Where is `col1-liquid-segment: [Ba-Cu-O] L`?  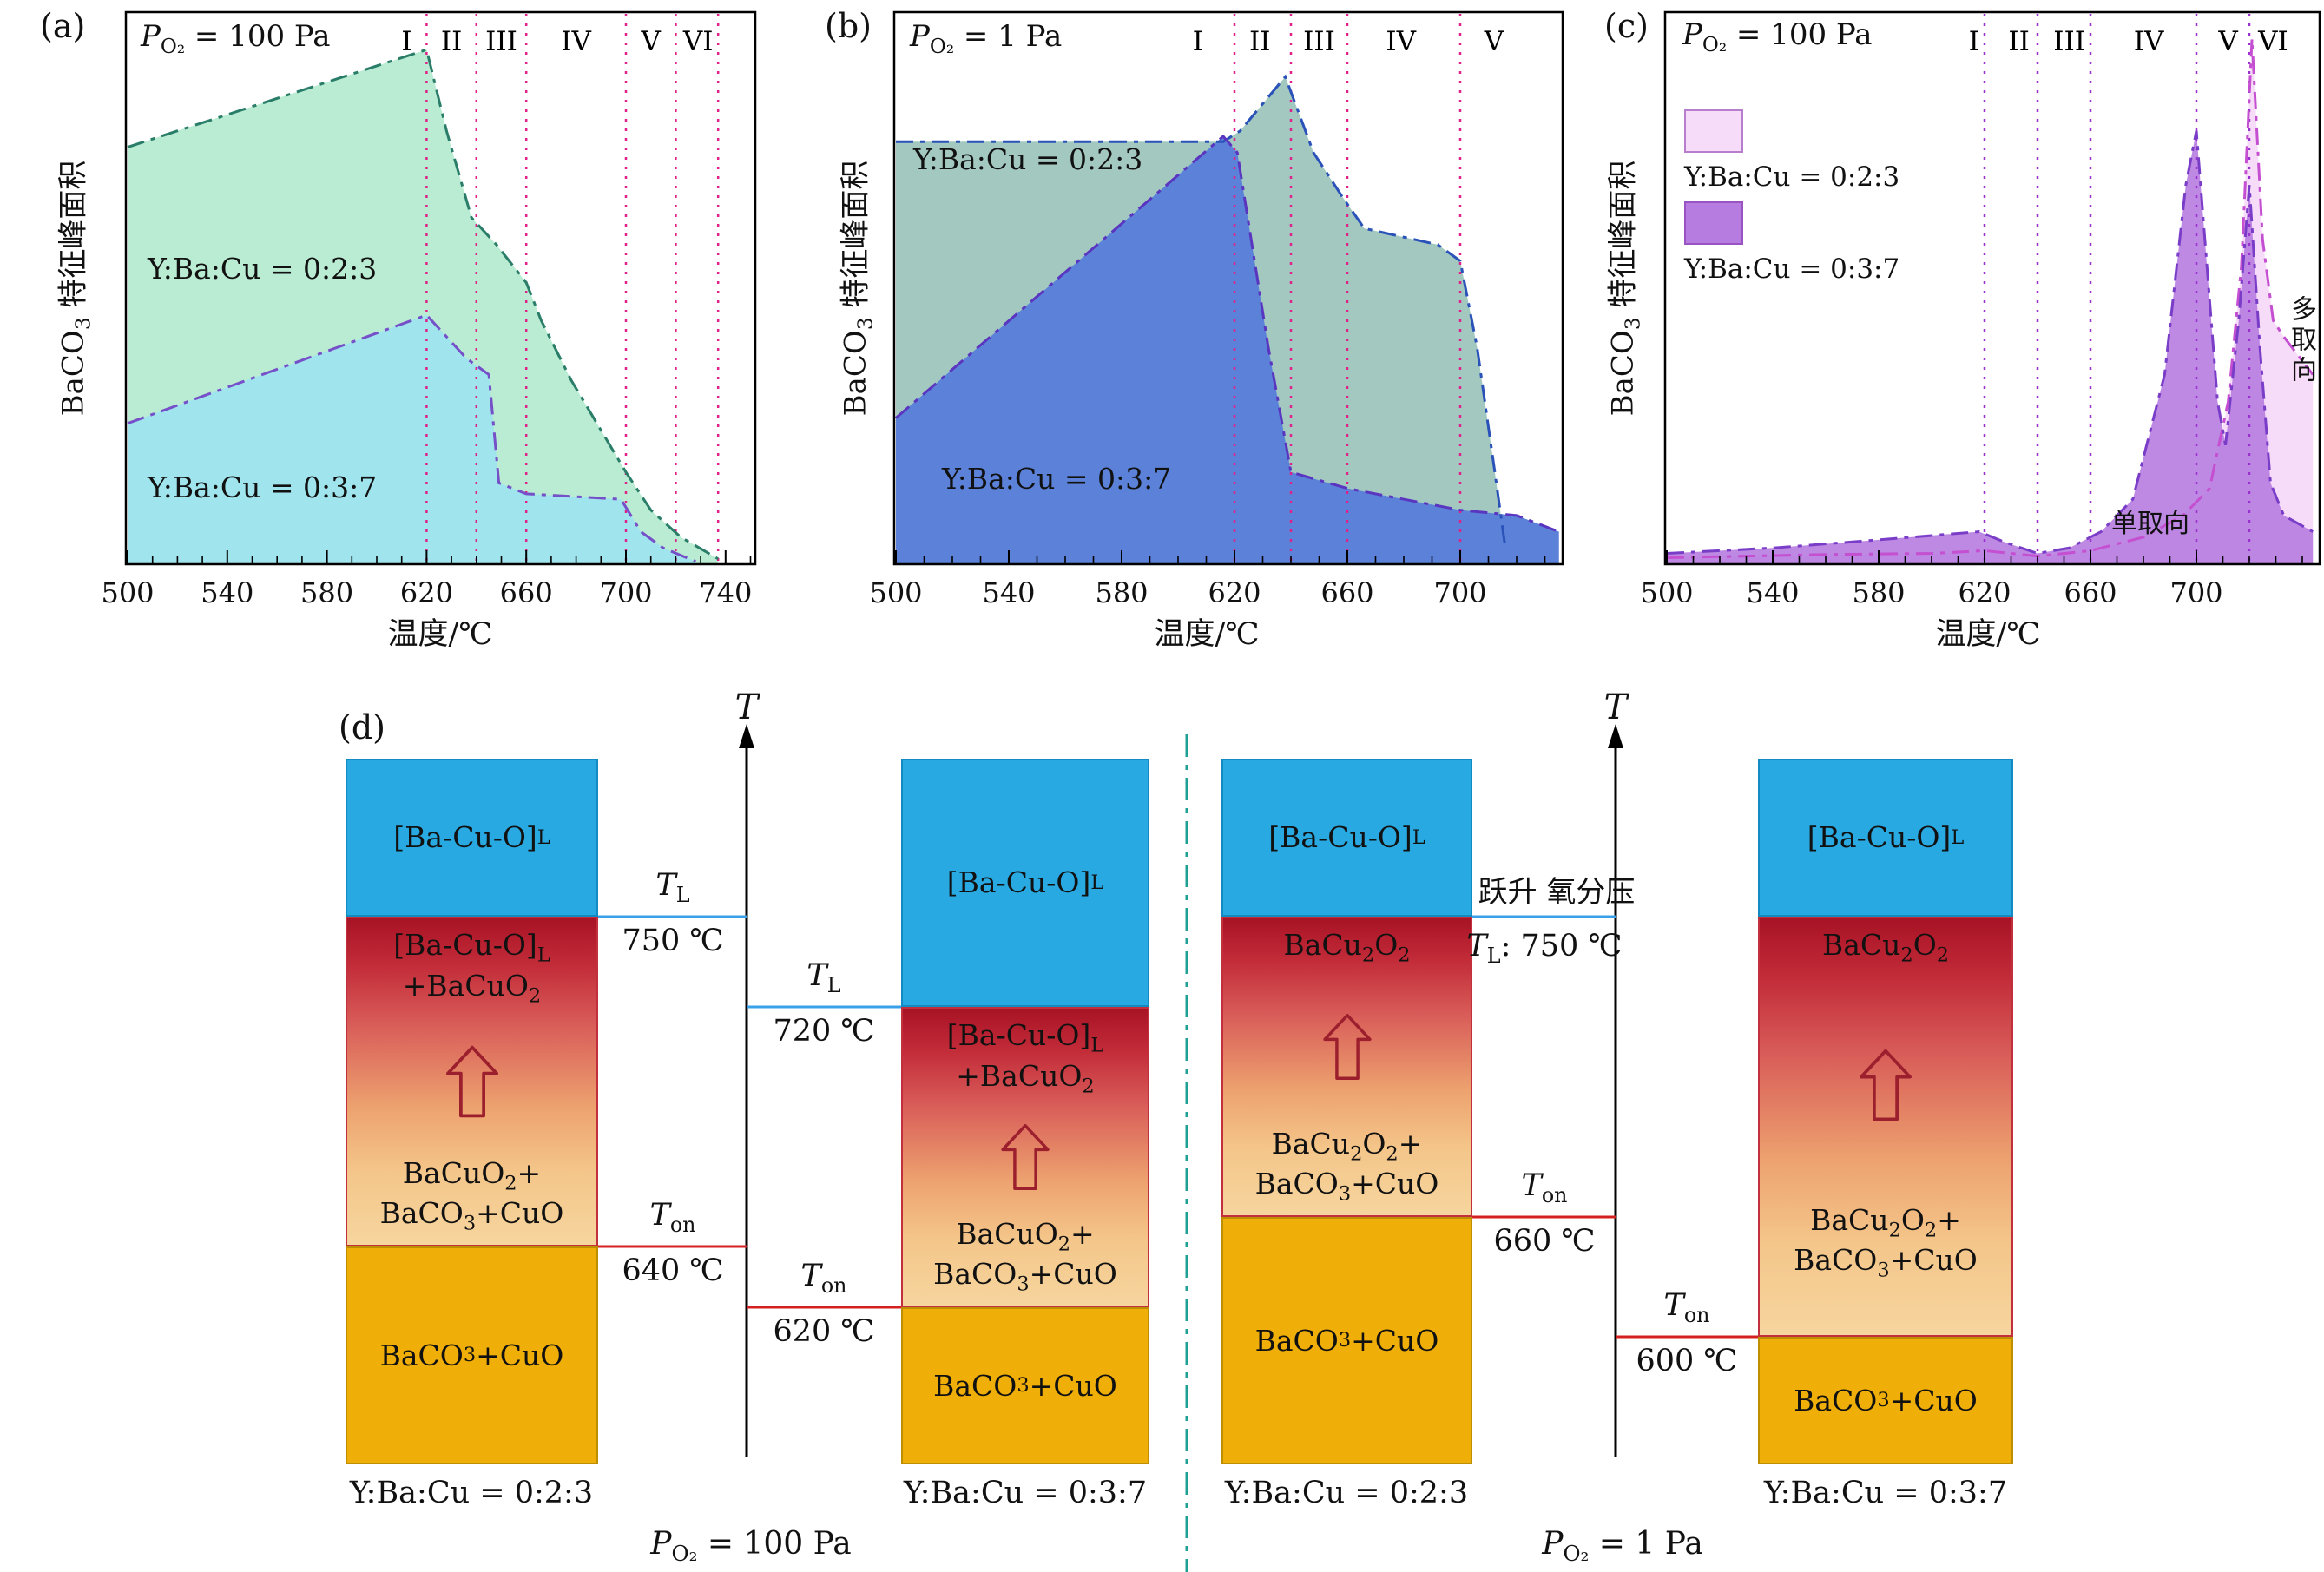 col1-liquid-segment: [Ba-Cu-O] L is located at coordinates (472, 838).